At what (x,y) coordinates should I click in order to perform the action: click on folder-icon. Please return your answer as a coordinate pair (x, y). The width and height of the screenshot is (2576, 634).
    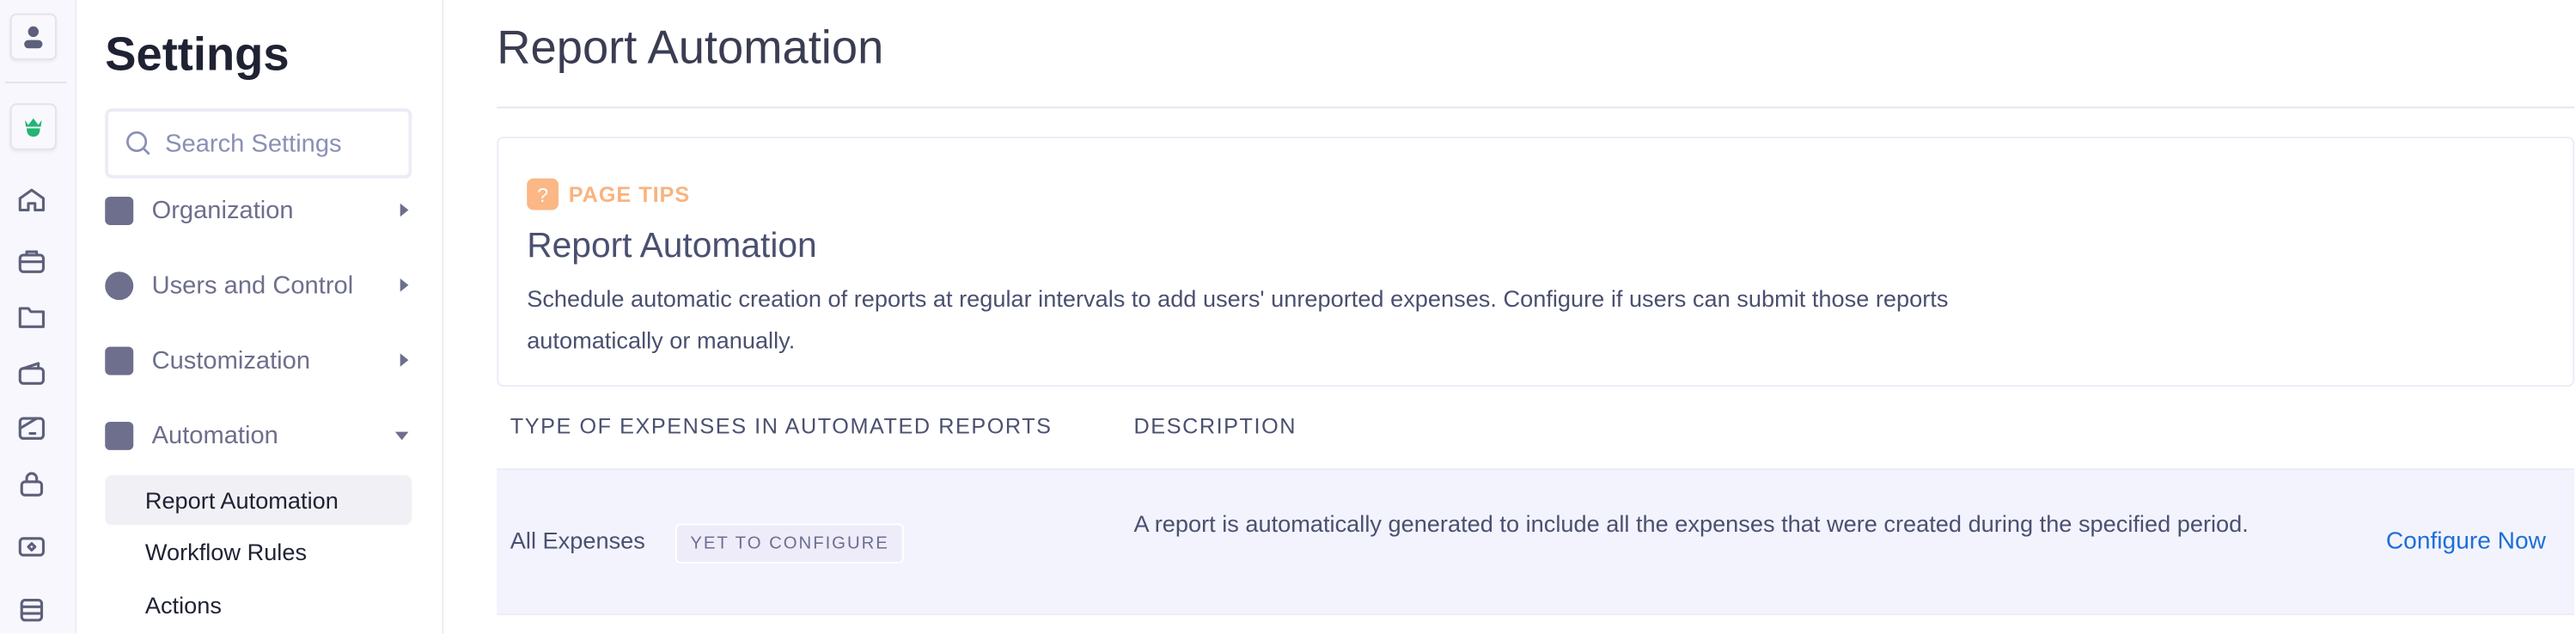
    Looking at the image, I should click on (31, 317).